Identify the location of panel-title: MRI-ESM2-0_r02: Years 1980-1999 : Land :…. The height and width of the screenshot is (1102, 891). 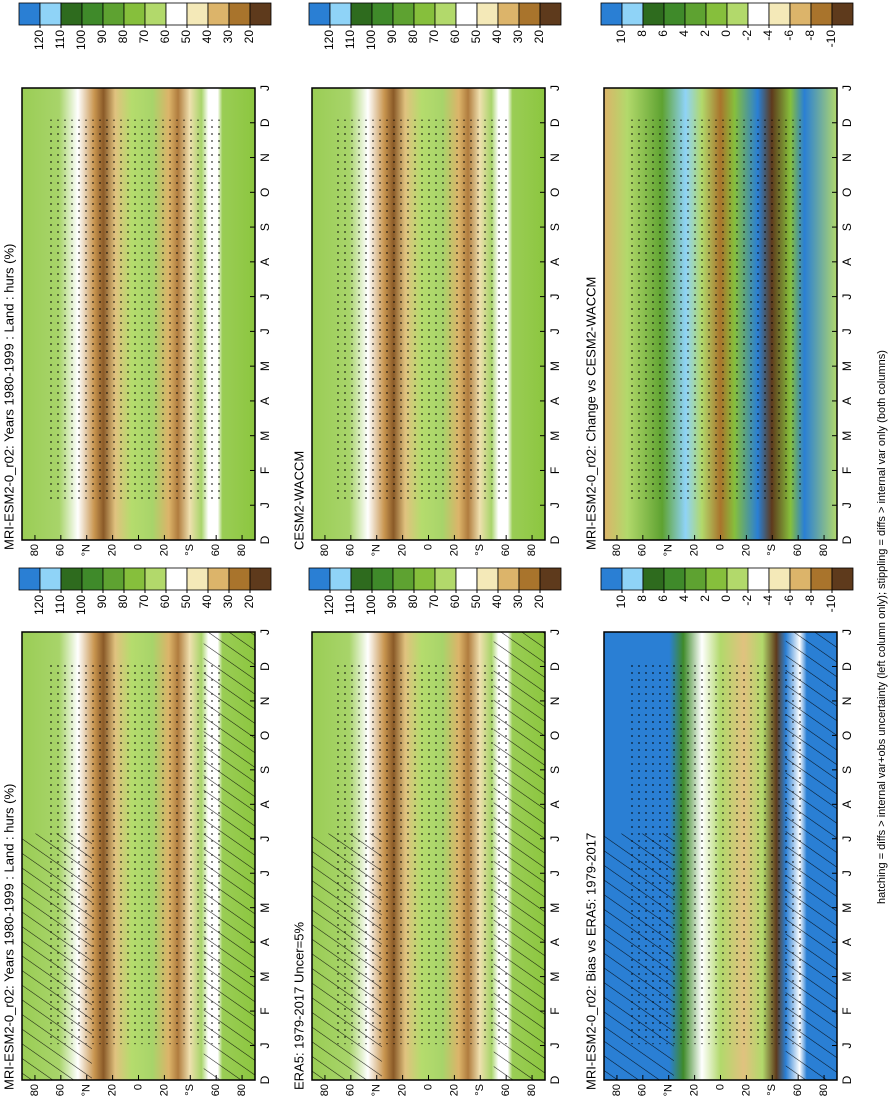
(8, 397).